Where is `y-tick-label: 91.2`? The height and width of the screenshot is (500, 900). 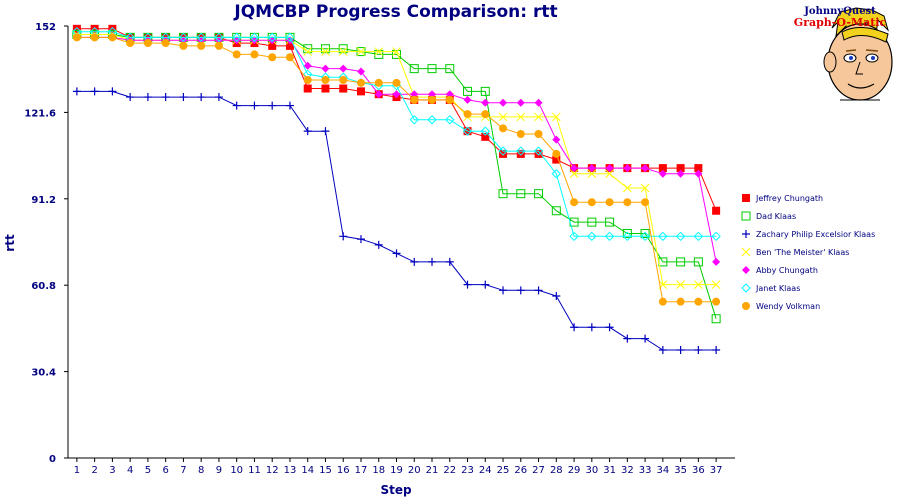
y-tick-label: 91.2 is located at coordinates (43, 200).